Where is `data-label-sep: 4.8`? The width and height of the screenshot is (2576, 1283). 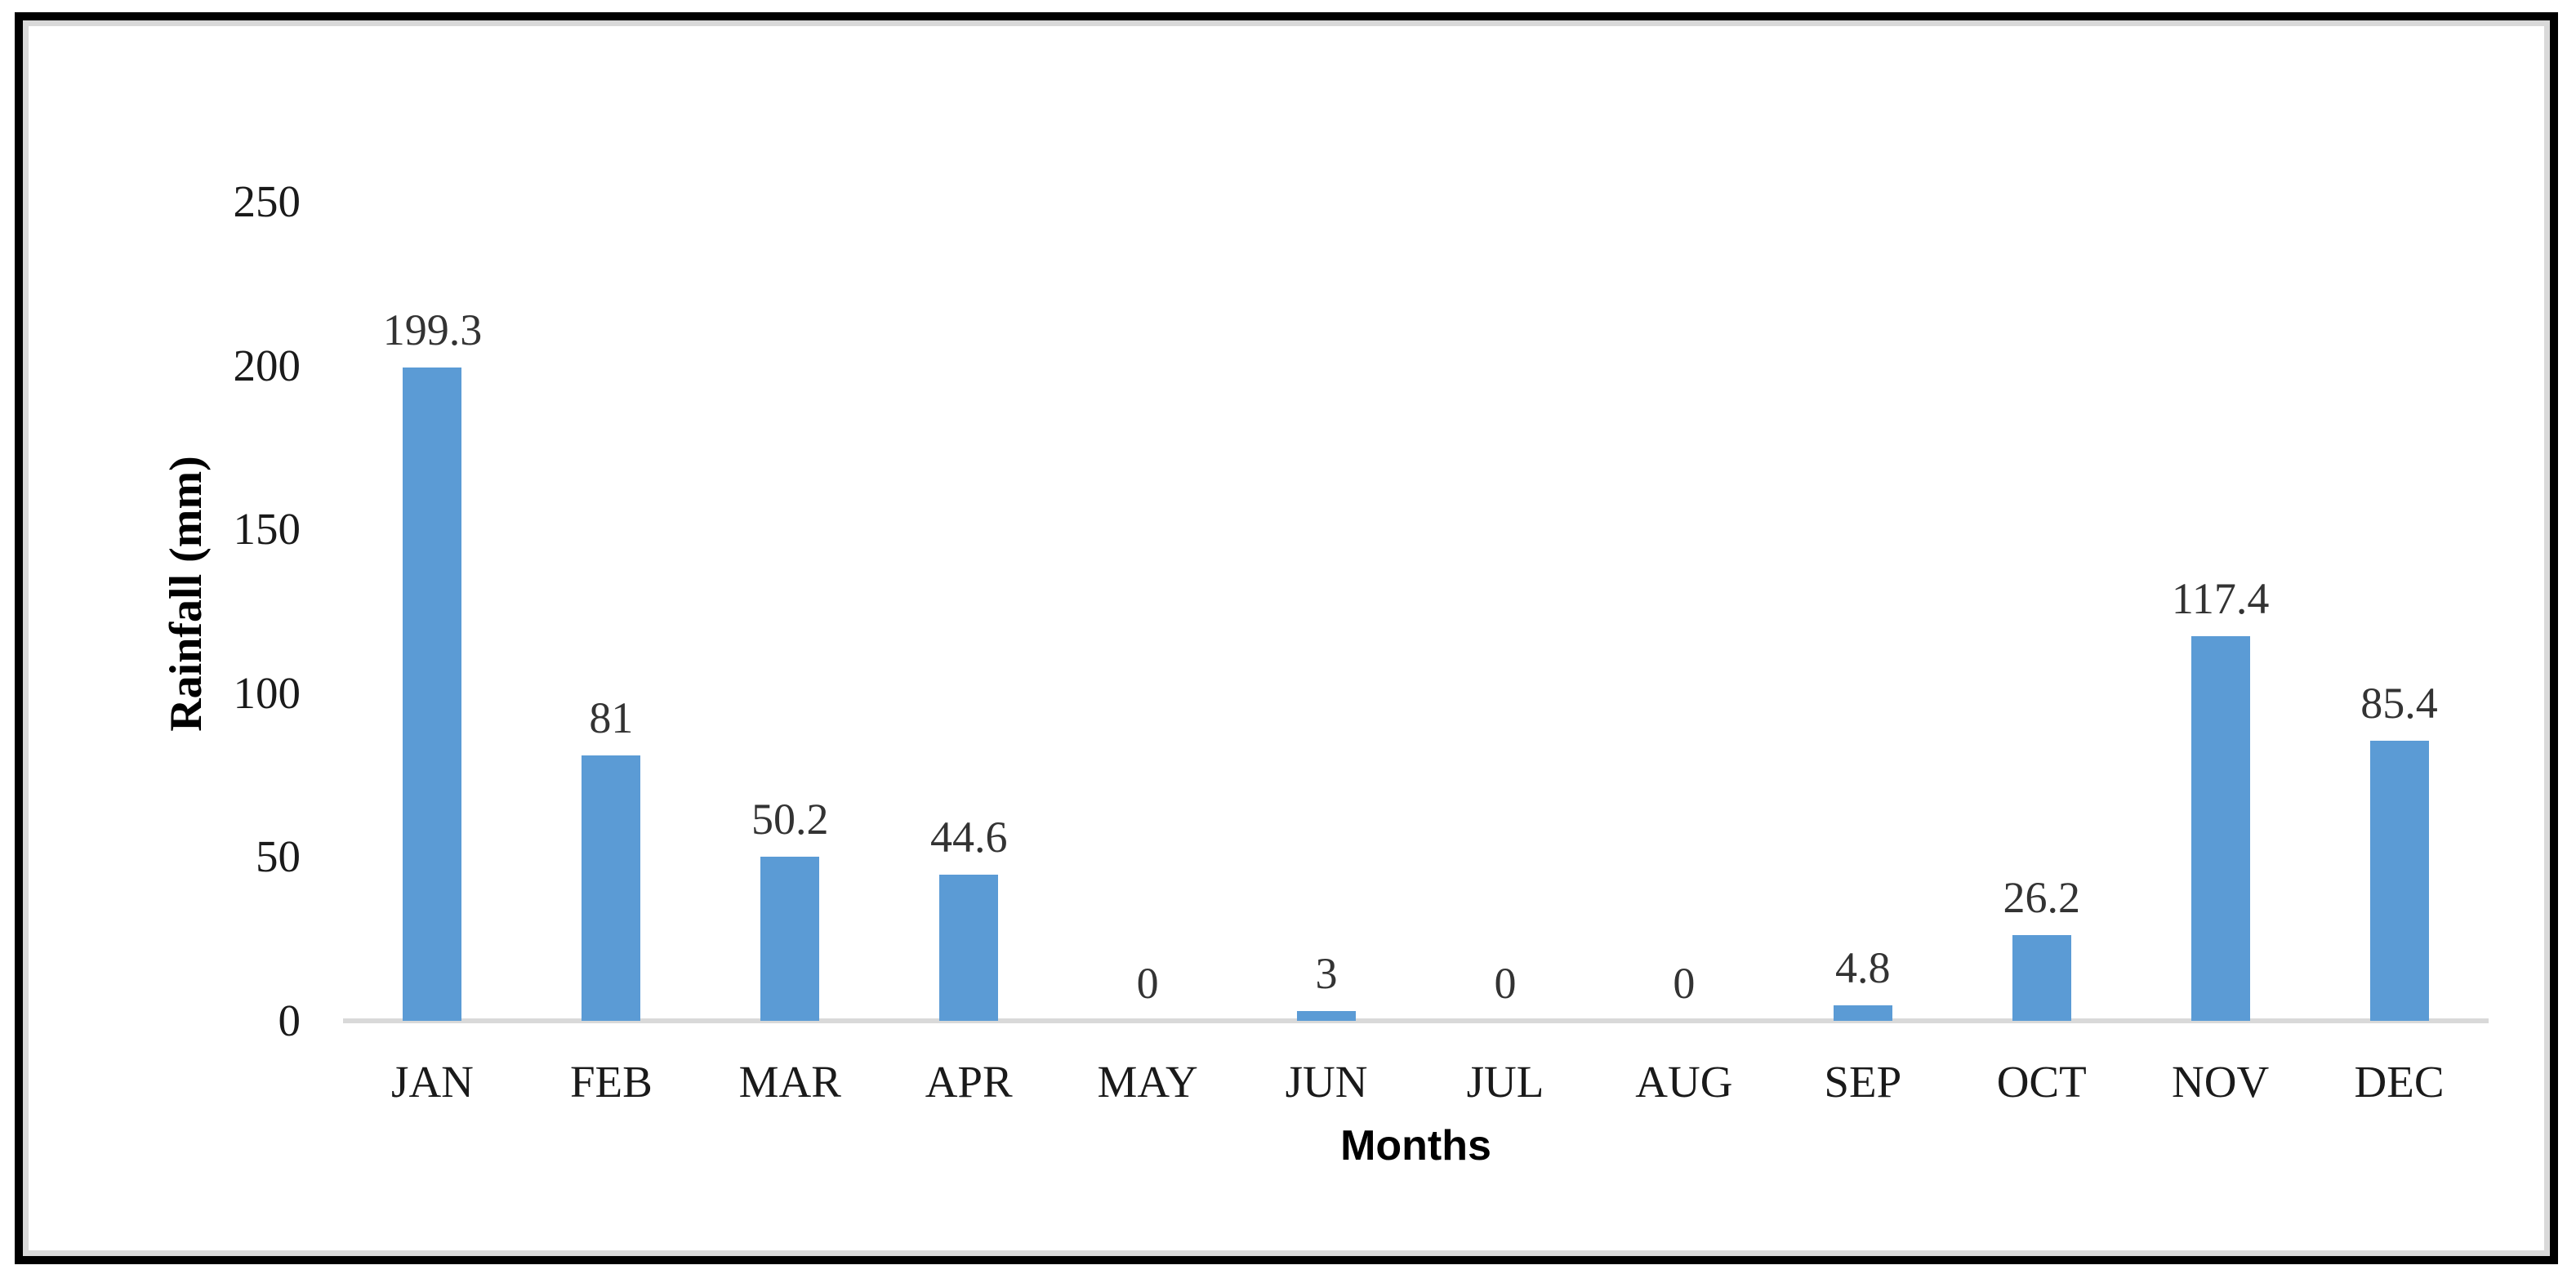
data-label-sep: 4.8 is located at coordinates (1863, 967).